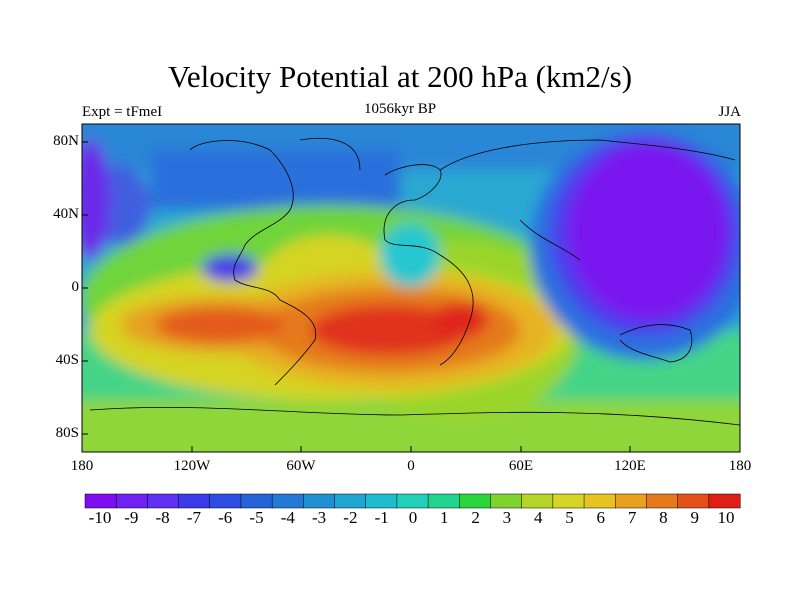 The image size is (800, 600). I want to click on colorbar-label: 0, so click(413, 517).